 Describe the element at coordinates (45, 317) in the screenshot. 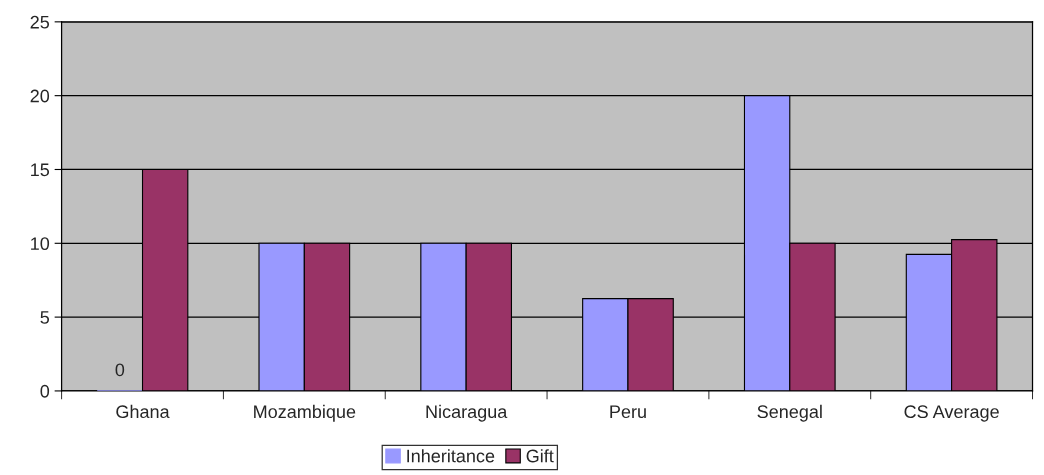

I see `y-tick-label: 5` at that location.